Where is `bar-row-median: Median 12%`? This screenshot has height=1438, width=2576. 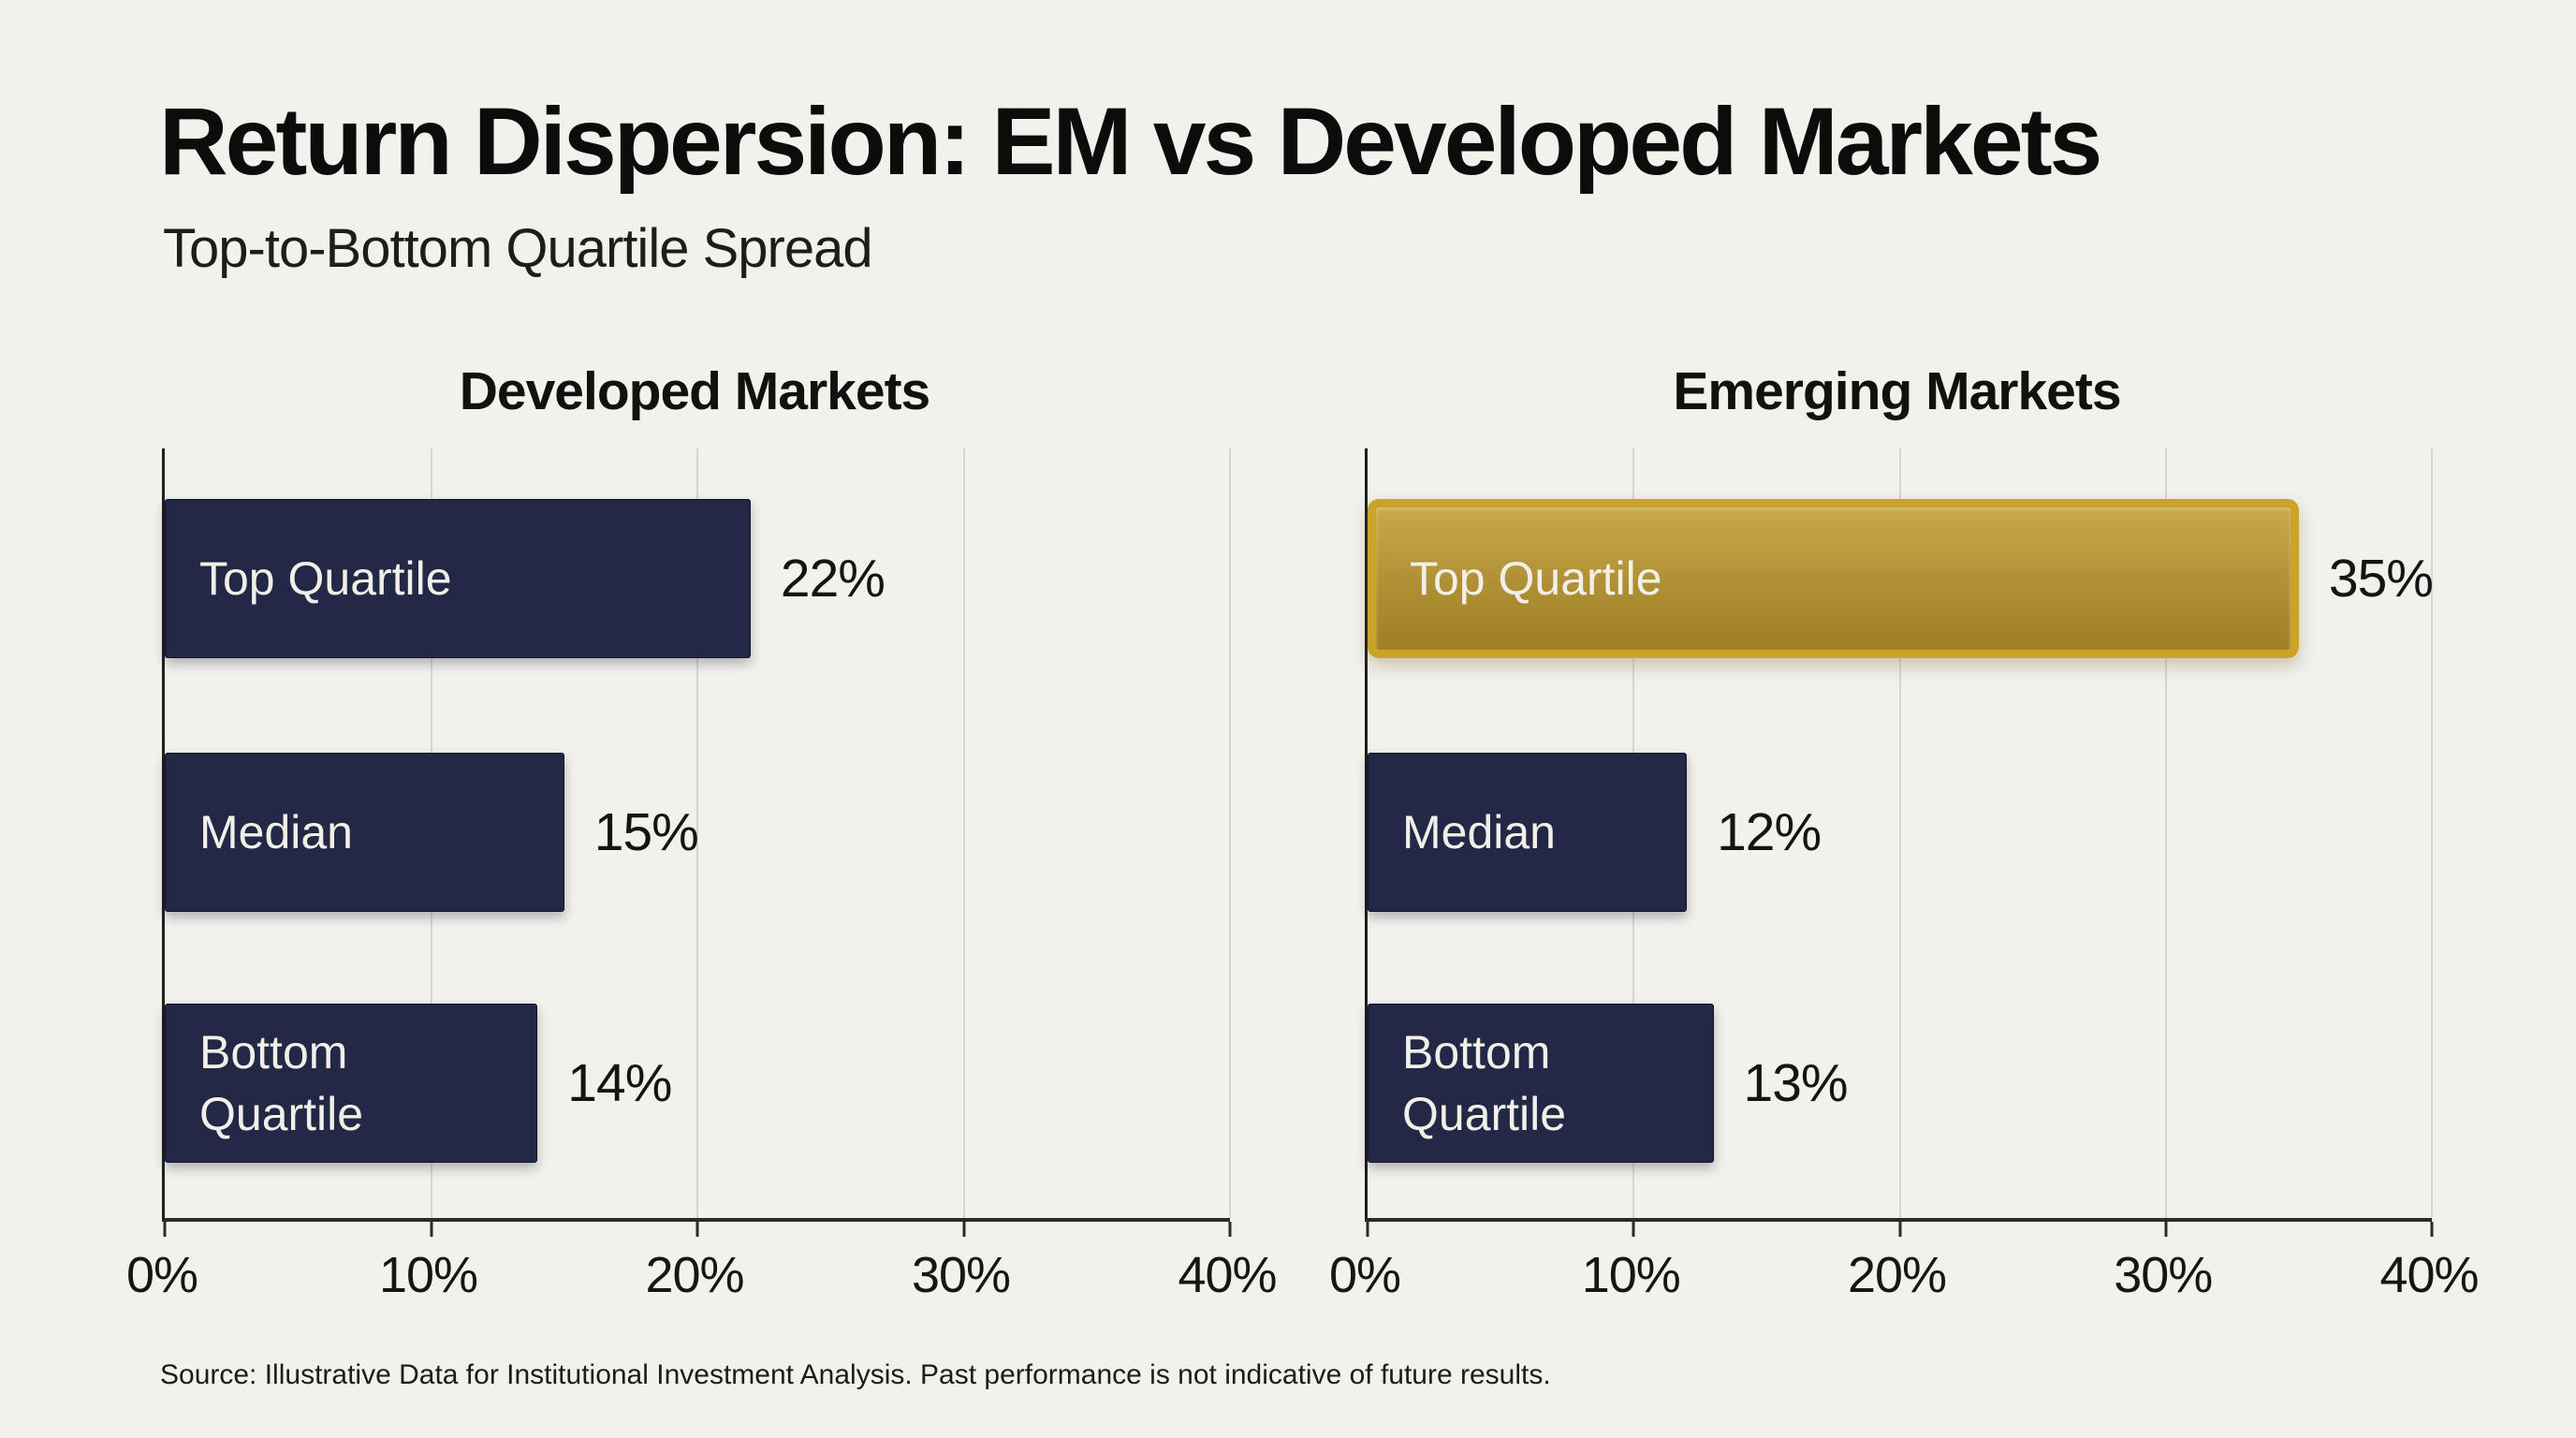 bar-row-median: Median 12% is located at coordinates (1900, 832).